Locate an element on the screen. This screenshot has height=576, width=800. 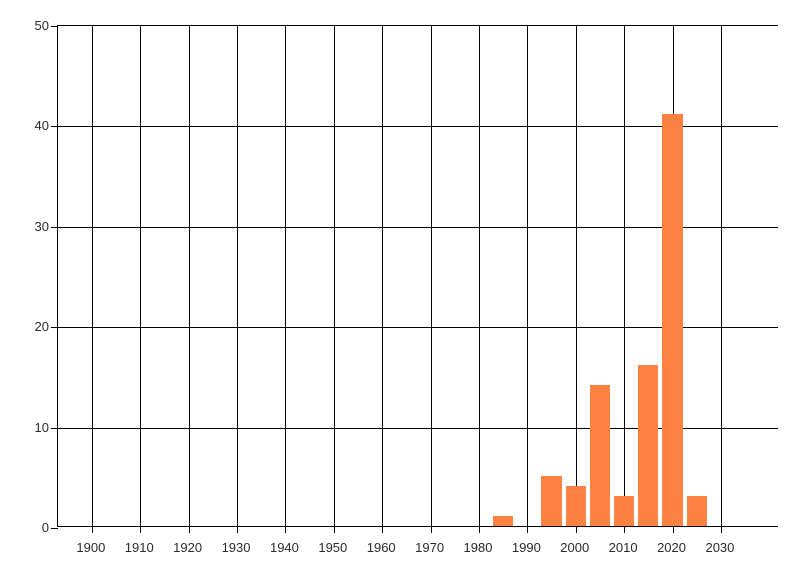
x-axis-tick-label: 1970 is located at coordinates (430, 547).